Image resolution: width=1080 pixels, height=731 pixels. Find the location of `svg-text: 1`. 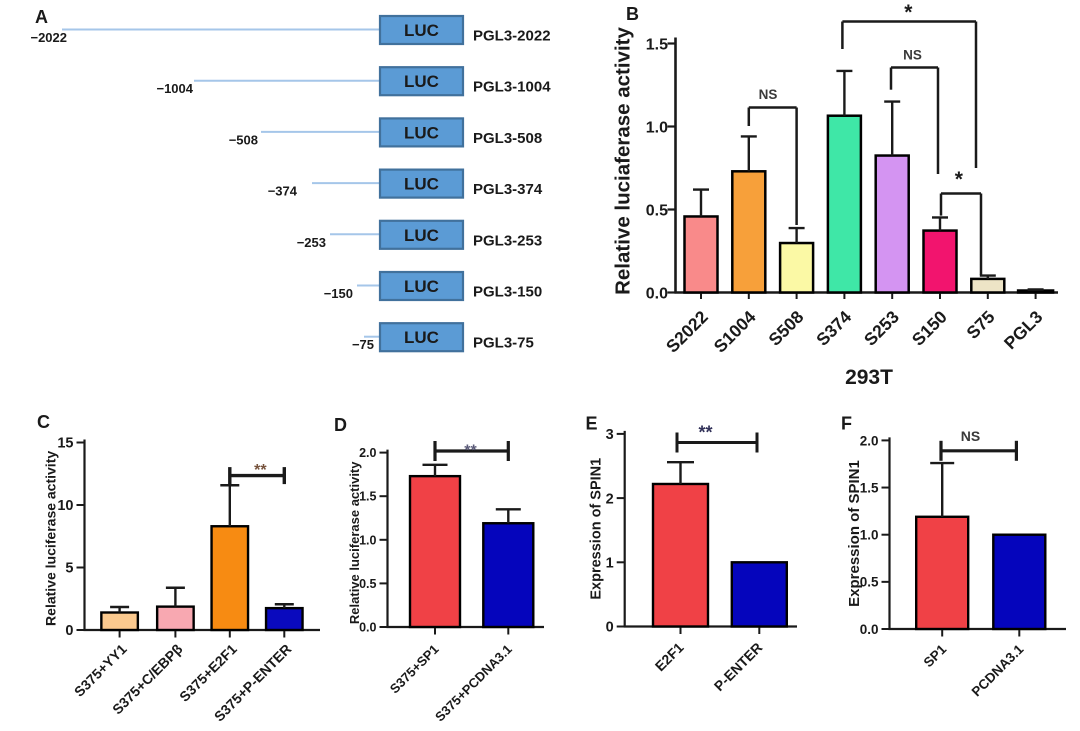

svg-text: 1 is located at coordinates (610, 564).